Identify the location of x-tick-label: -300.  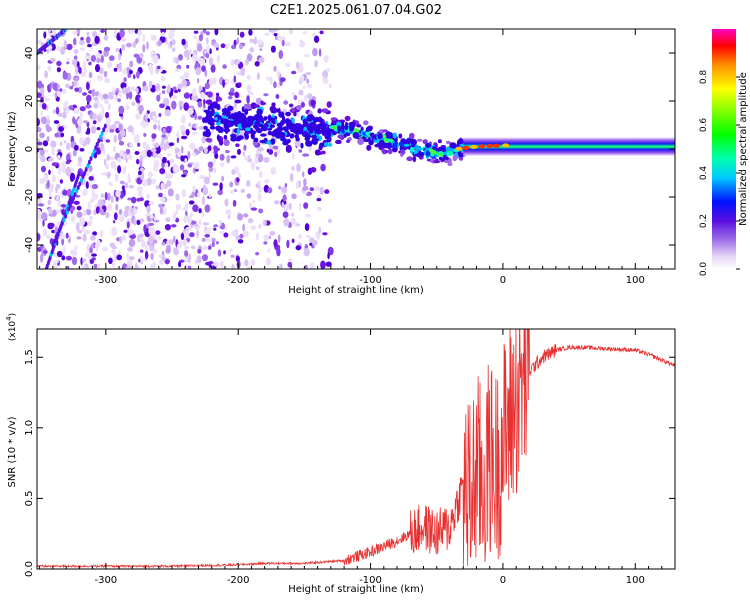
(105, 280).